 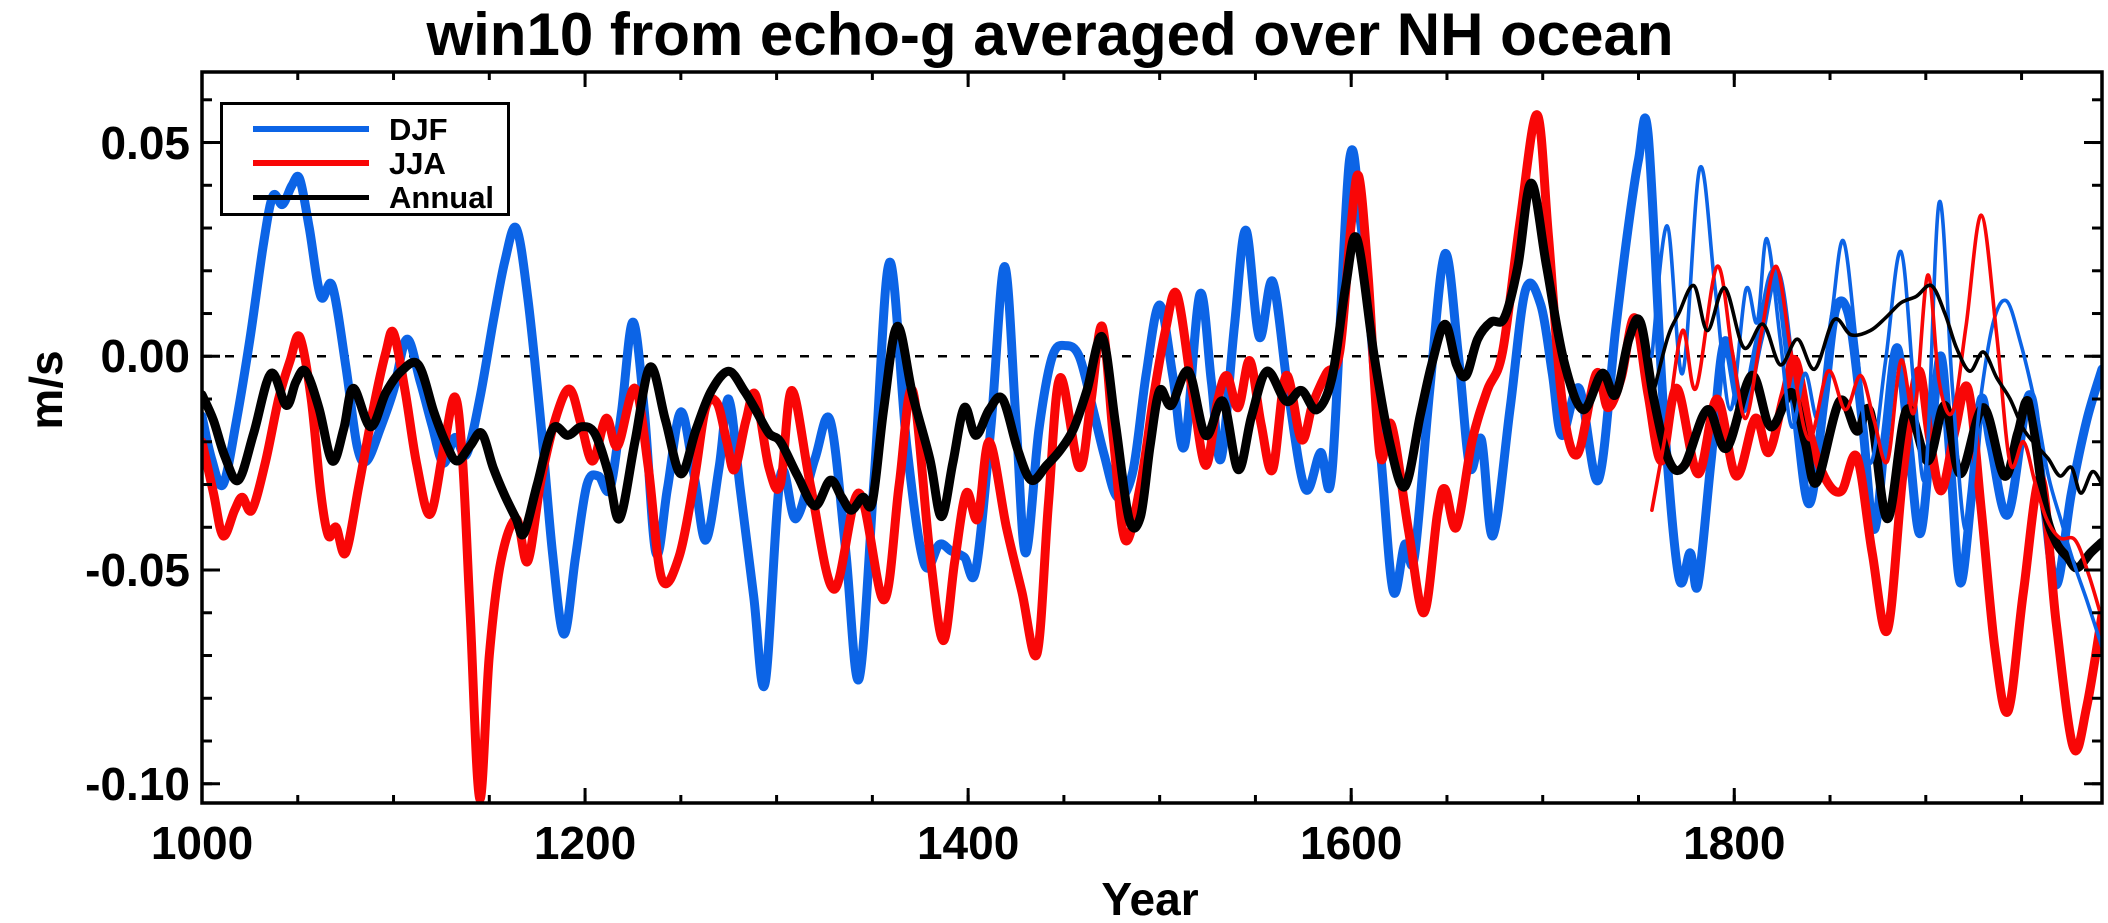 What do you see at coordinates (1734, 843) in the screenshot?
I see `x-tick-label-1800: 1800` at bounding box center [1734, 843].